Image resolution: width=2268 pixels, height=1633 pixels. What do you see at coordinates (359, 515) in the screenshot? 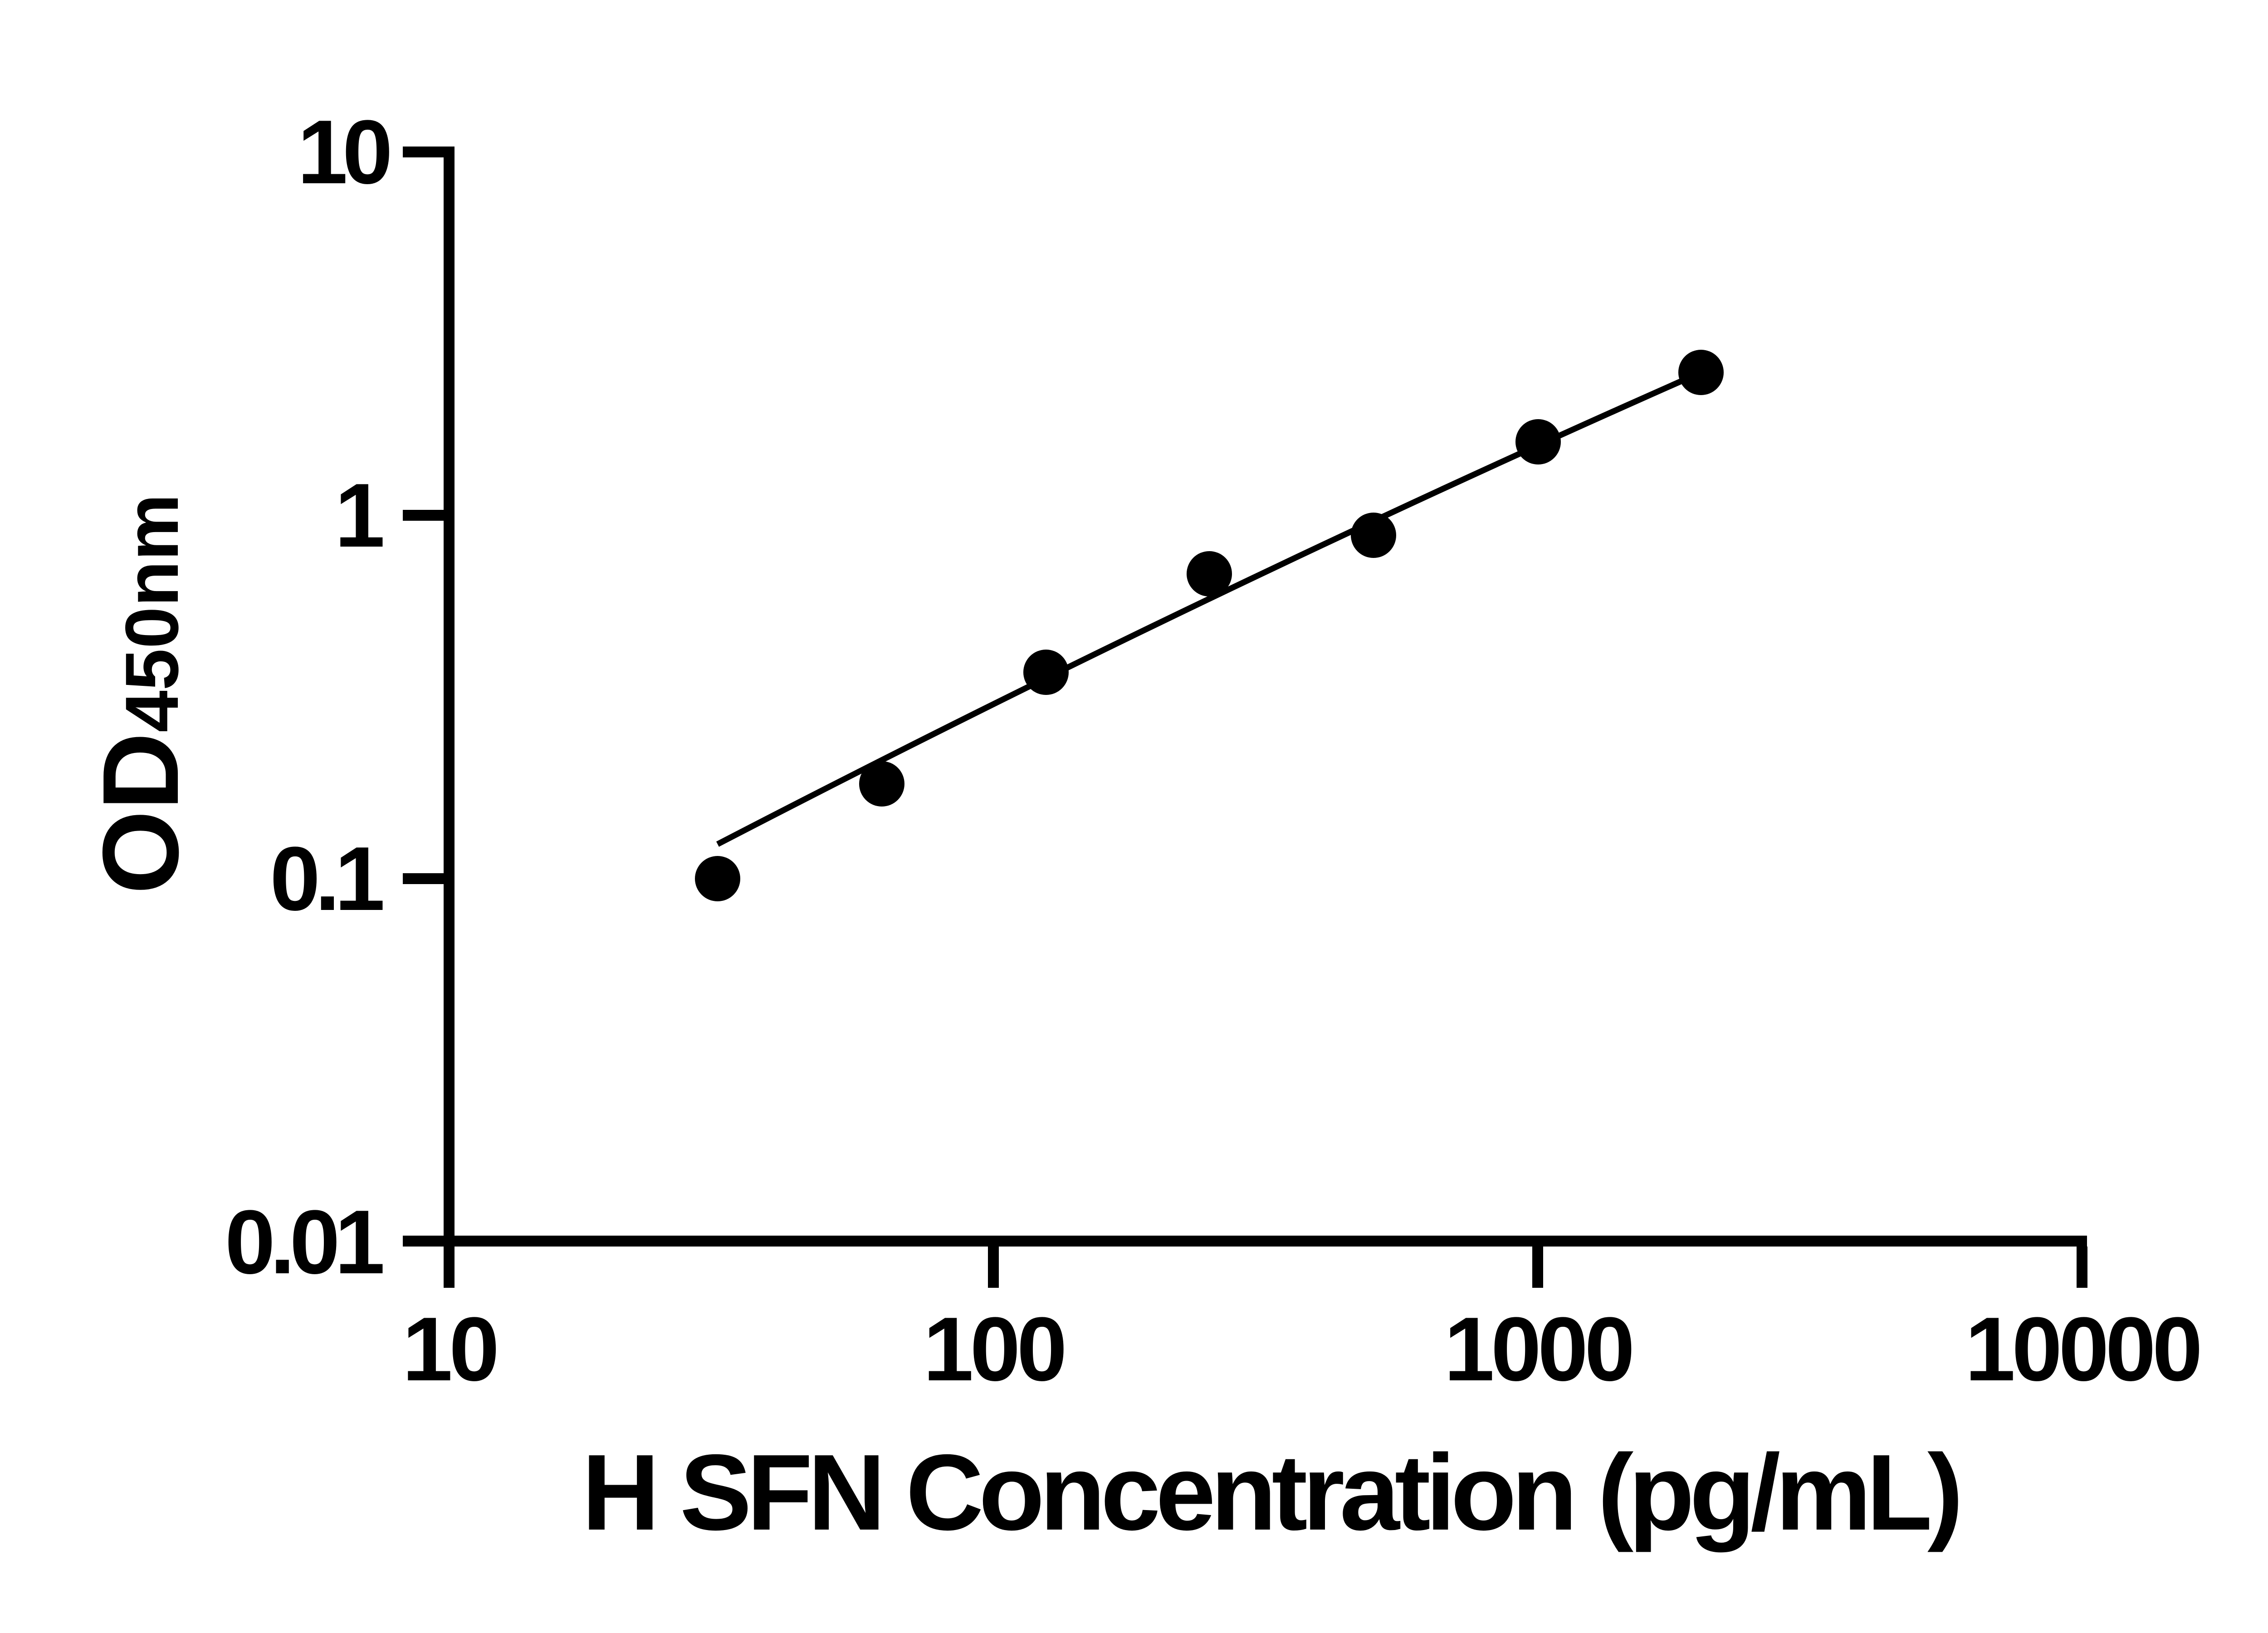
I see `svg-text: 1` at bounding box center [359, 515].